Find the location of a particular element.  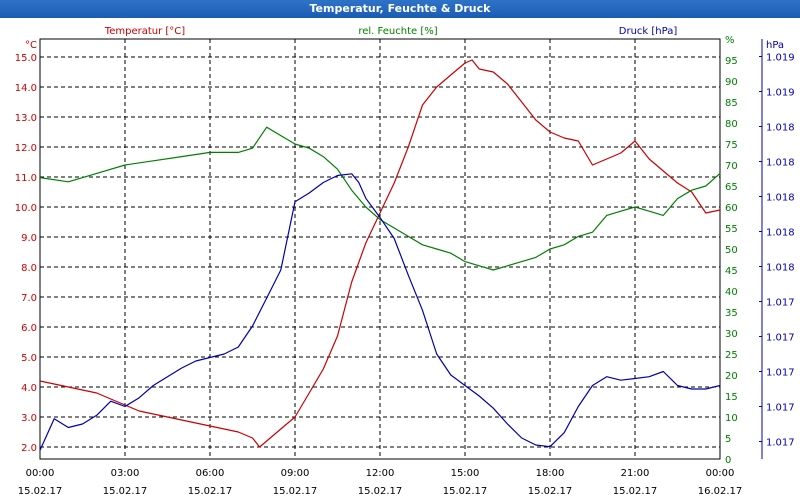

x-tick-time: 09:00 is located at coordinates (295, 473).